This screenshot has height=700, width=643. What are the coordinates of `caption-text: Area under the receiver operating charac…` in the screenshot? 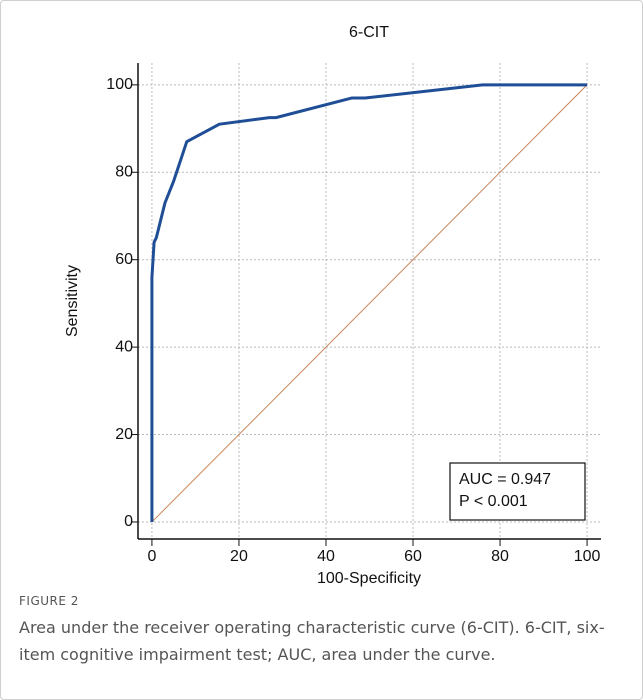 It's located at (312, 641).